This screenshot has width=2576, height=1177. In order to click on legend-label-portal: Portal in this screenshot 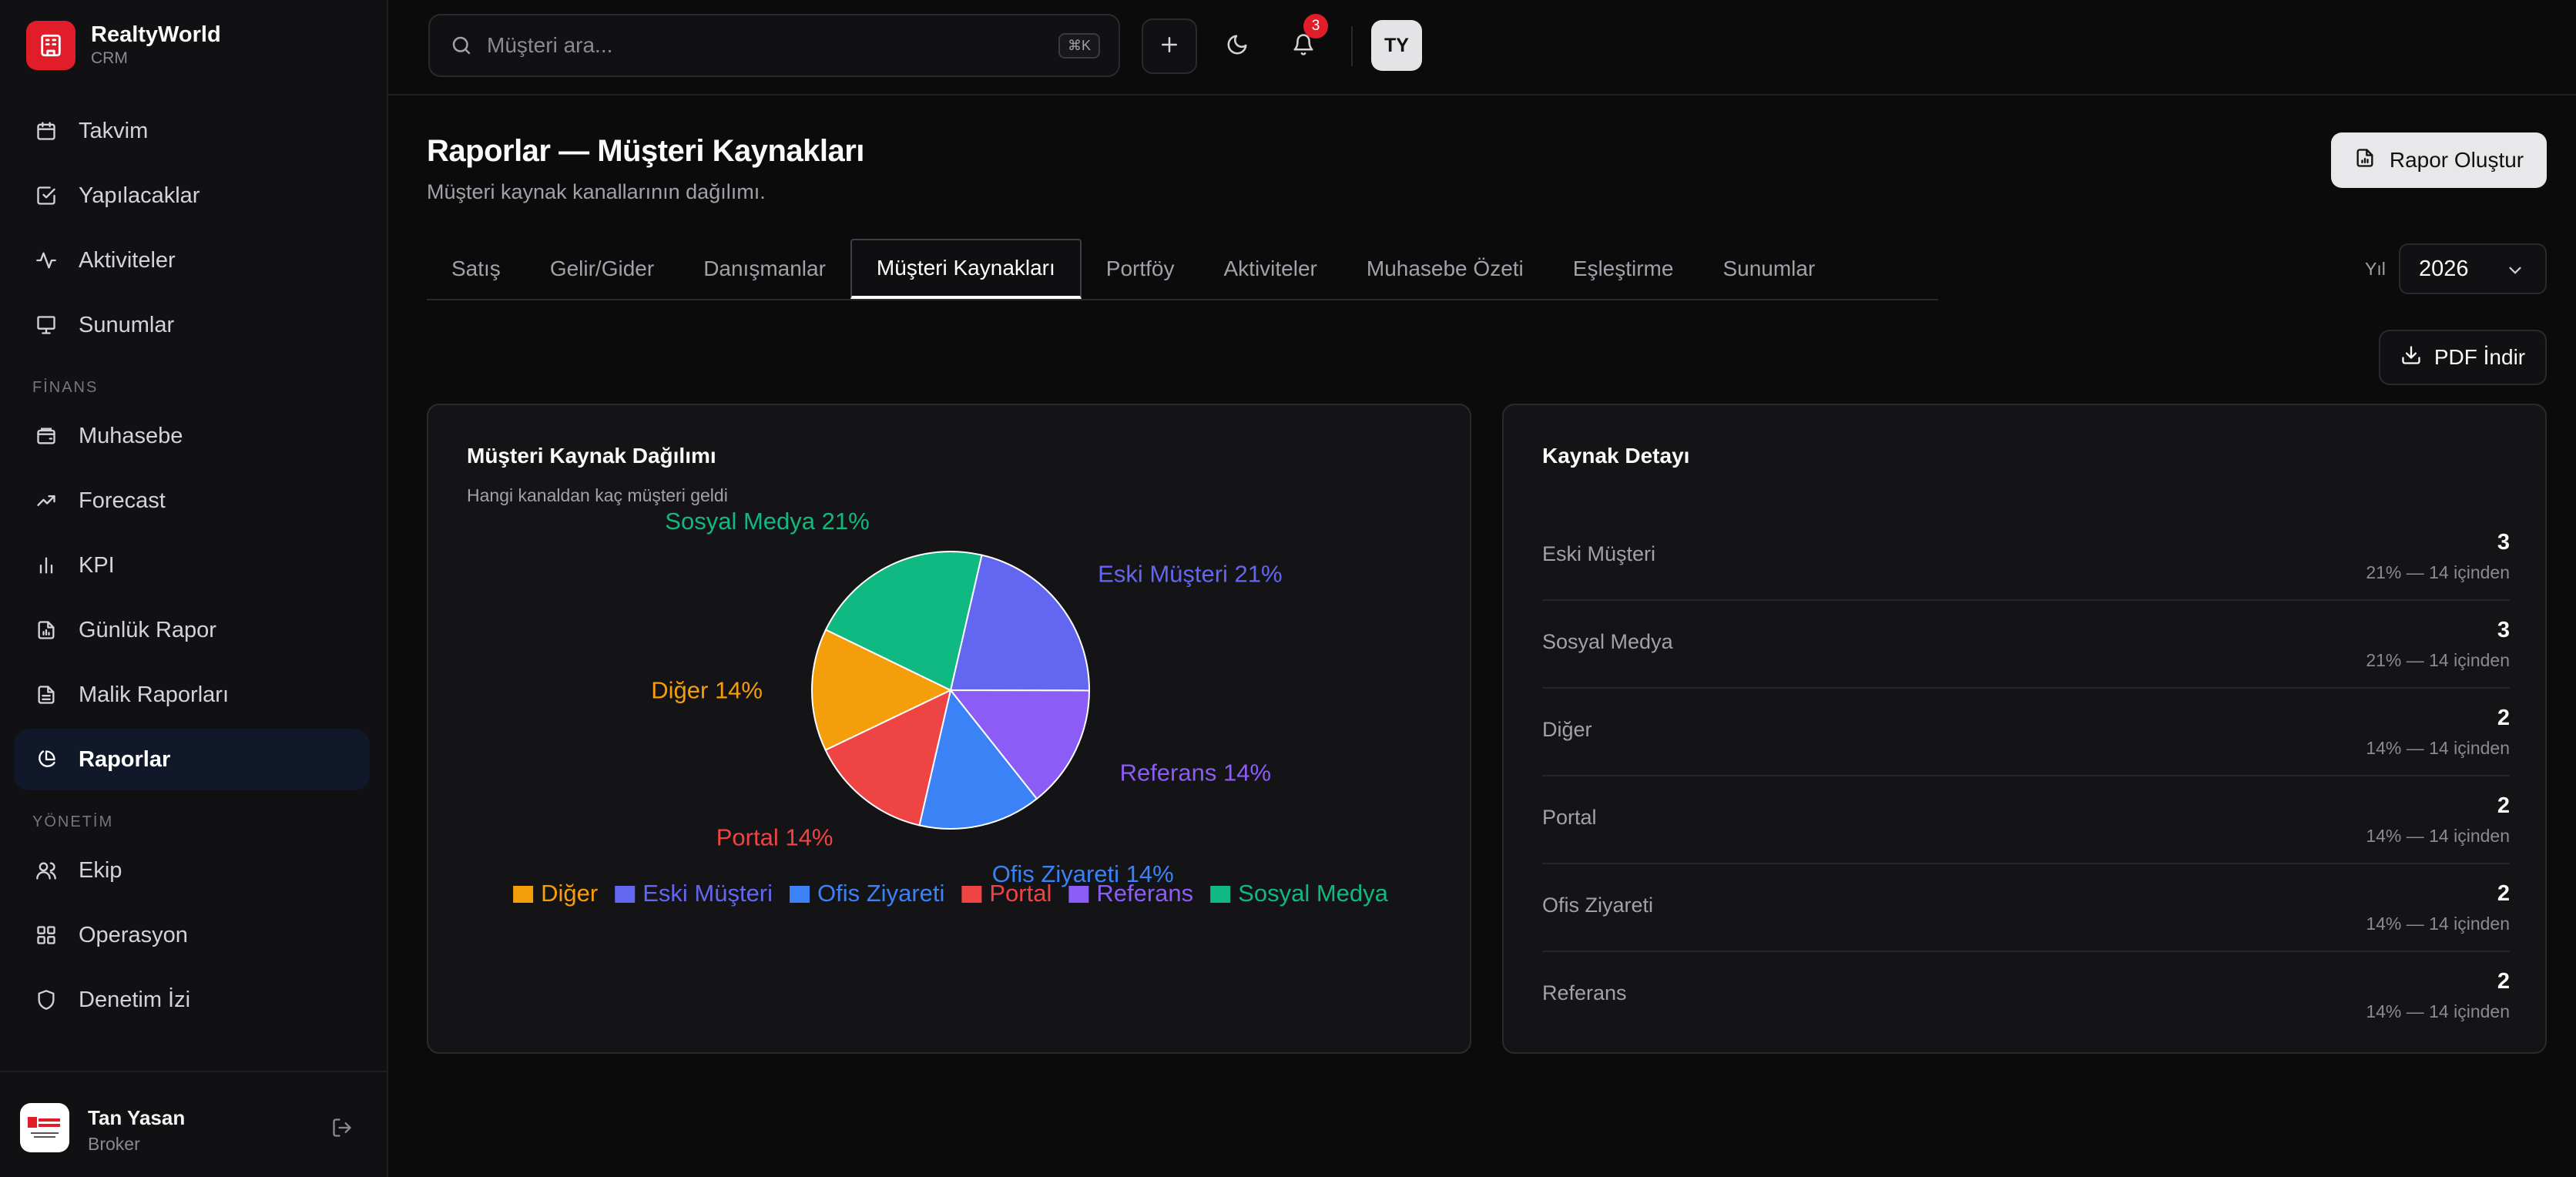, I will do `click(1020, 893)`.